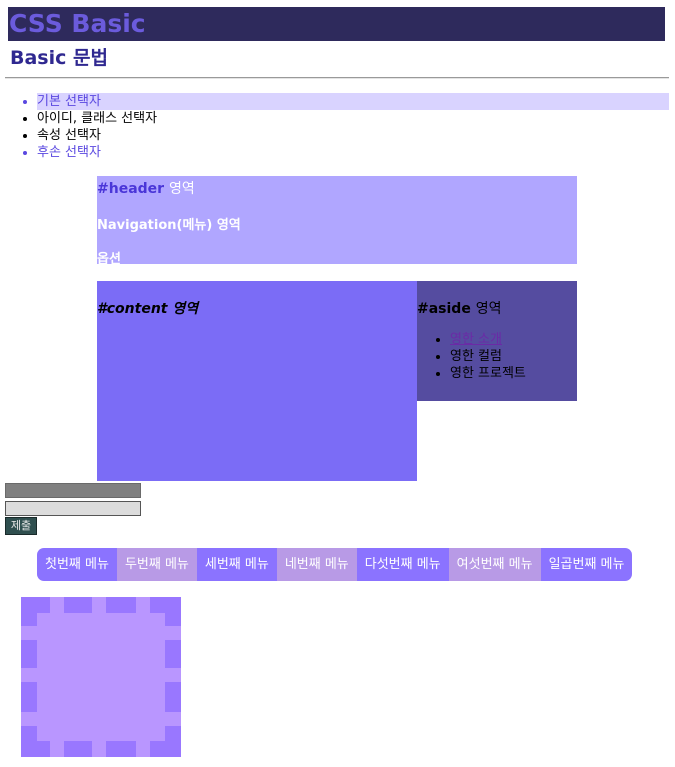 This screenshot has height=767, width=675. I want to click on menu-item-5: 다섯번째 메뉴, so click(402, 564).